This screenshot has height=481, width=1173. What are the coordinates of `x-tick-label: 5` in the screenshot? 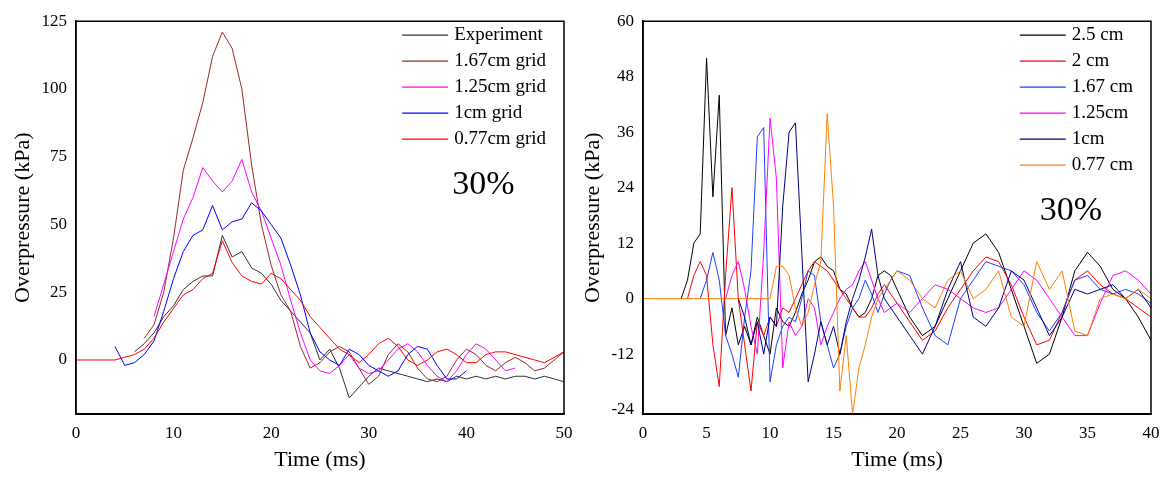 It's located at (706, 432).